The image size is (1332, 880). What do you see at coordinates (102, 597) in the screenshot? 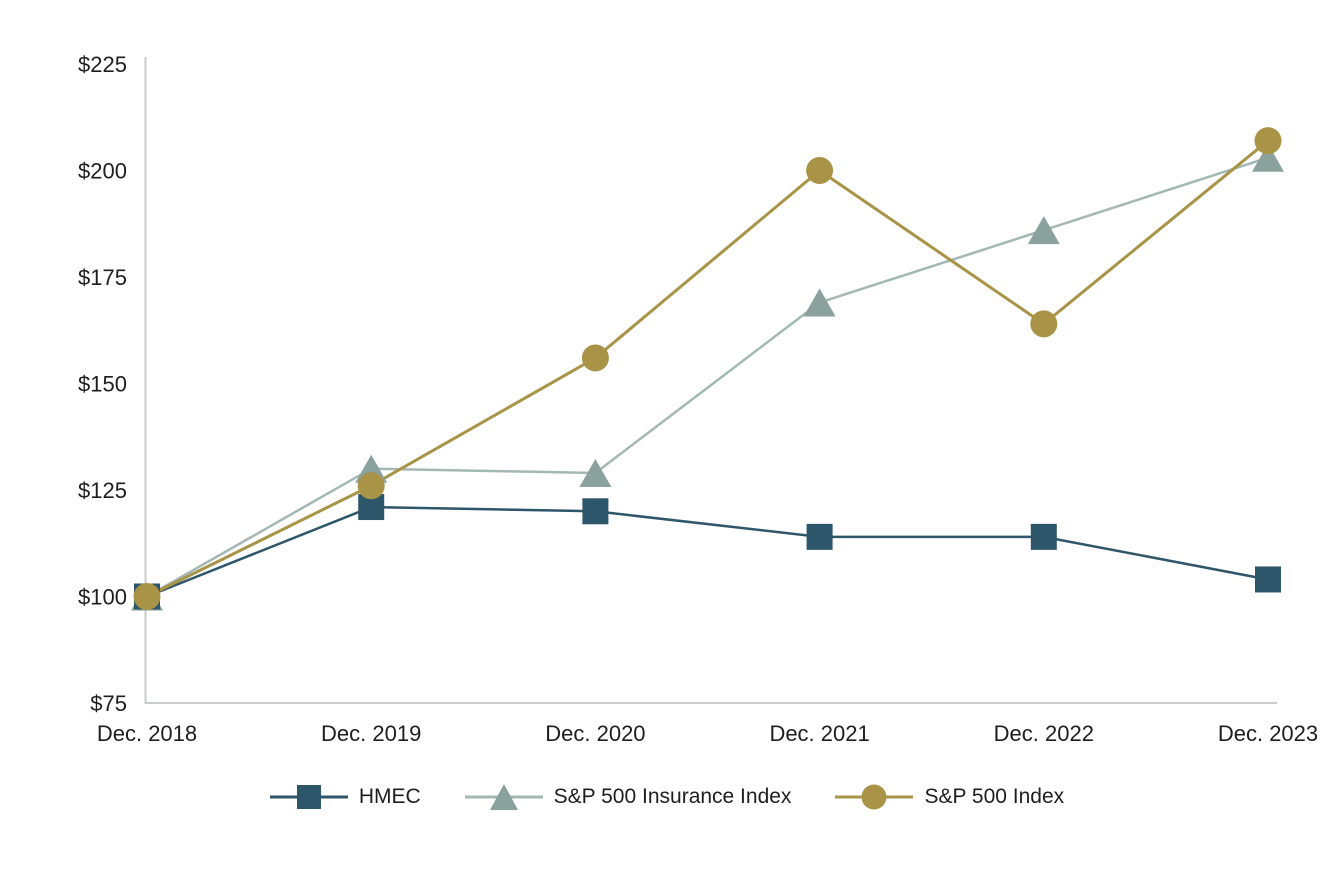
I see `y-tick-label: $100` at bounding box center [102, 597].